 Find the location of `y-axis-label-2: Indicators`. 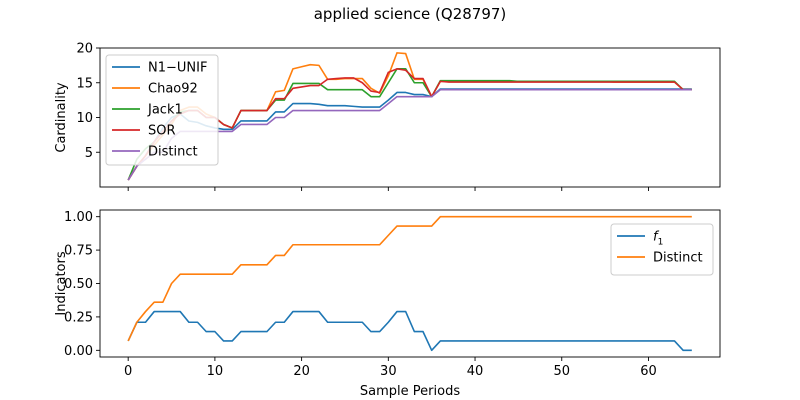

y-axis-label-2: Indicators is located at coordinates (61, 283).